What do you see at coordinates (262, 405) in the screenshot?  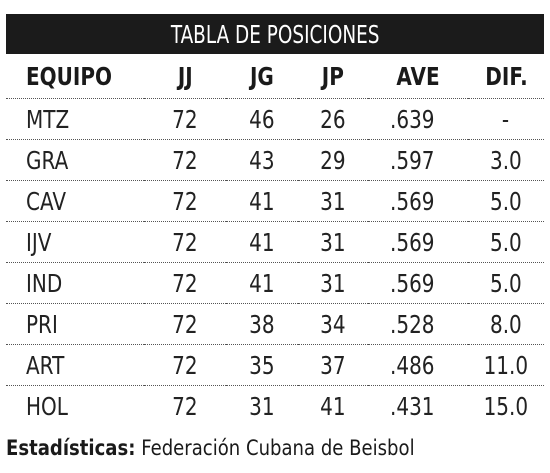 I see `jg-cell: 31` at bounding box center [262, 405].